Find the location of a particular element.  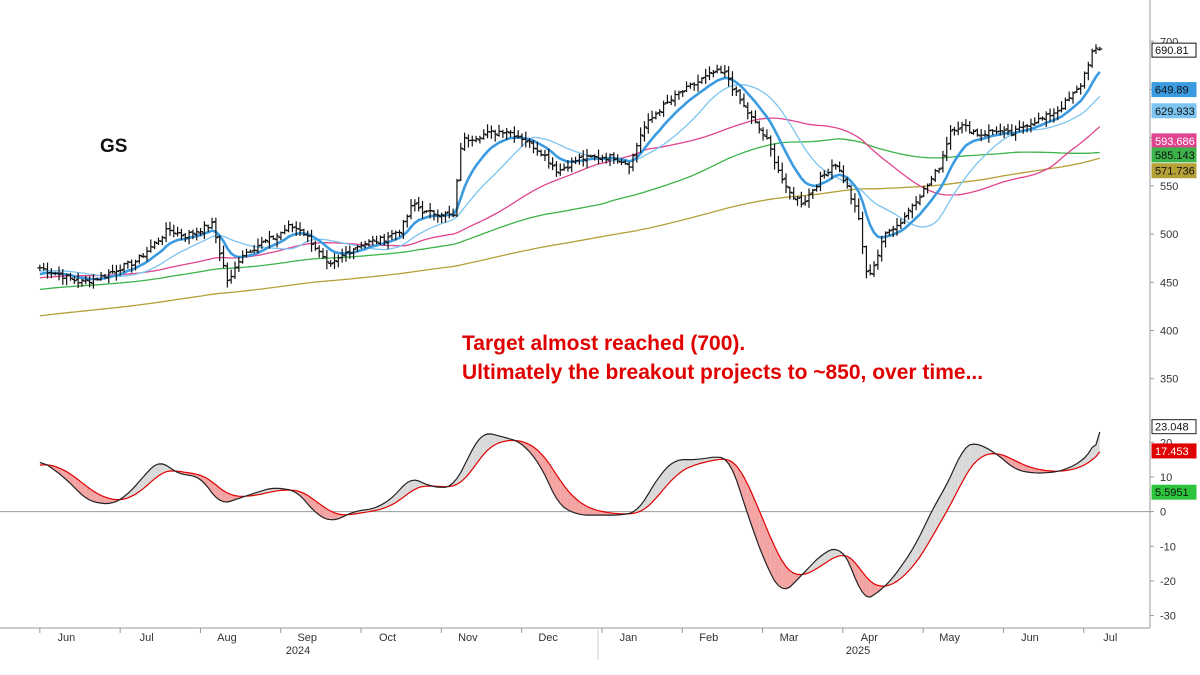

oscillator-tick-label: -20 is located at coordinates (1168, 582).